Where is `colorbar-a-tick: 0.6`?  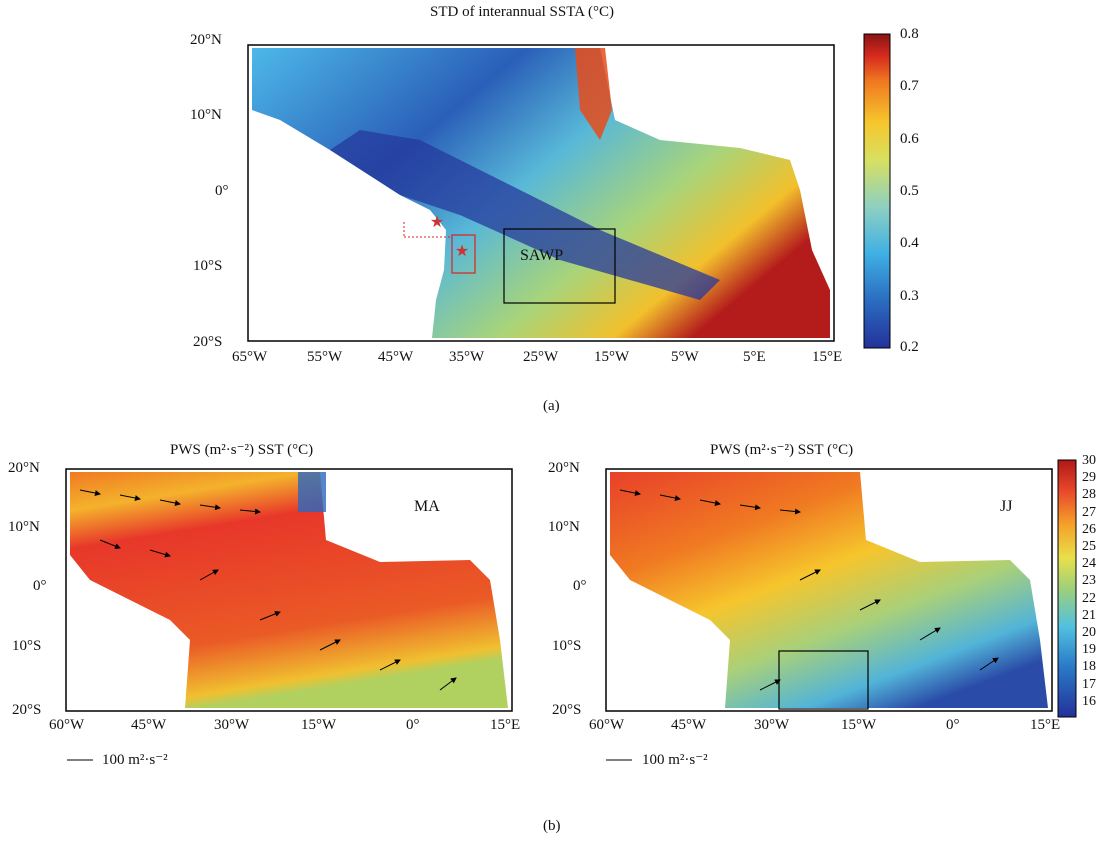 colorbar-a-tick: 0.6 is located at coordinates (909, 139).